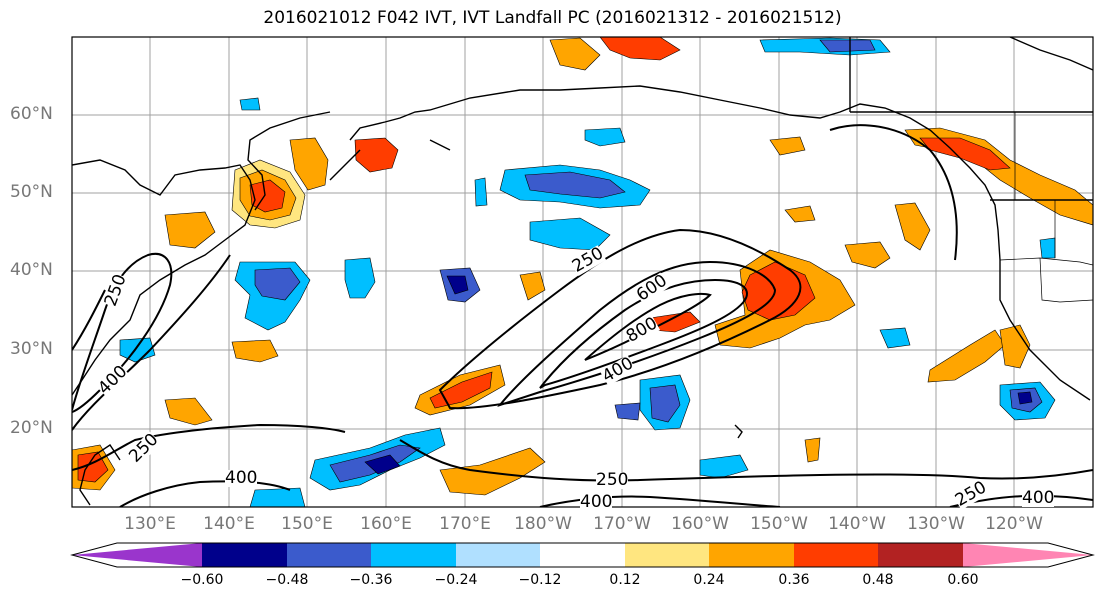 The image size is (1105, 601). What do you see at coordinates (1014, 524) in the screenshot?
I see `lon-label: 120°W` at bounding box center [1014, 524].